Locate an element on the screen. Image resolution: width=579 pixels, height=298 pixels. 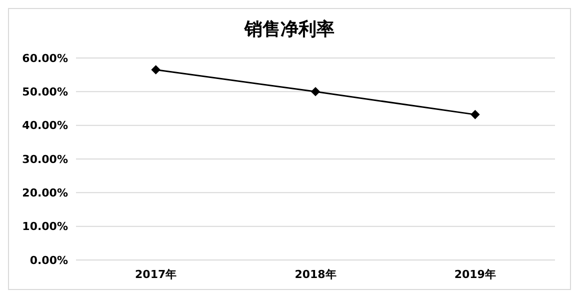
y-tick-label: 50.00% is located at coordinates (45, 92).